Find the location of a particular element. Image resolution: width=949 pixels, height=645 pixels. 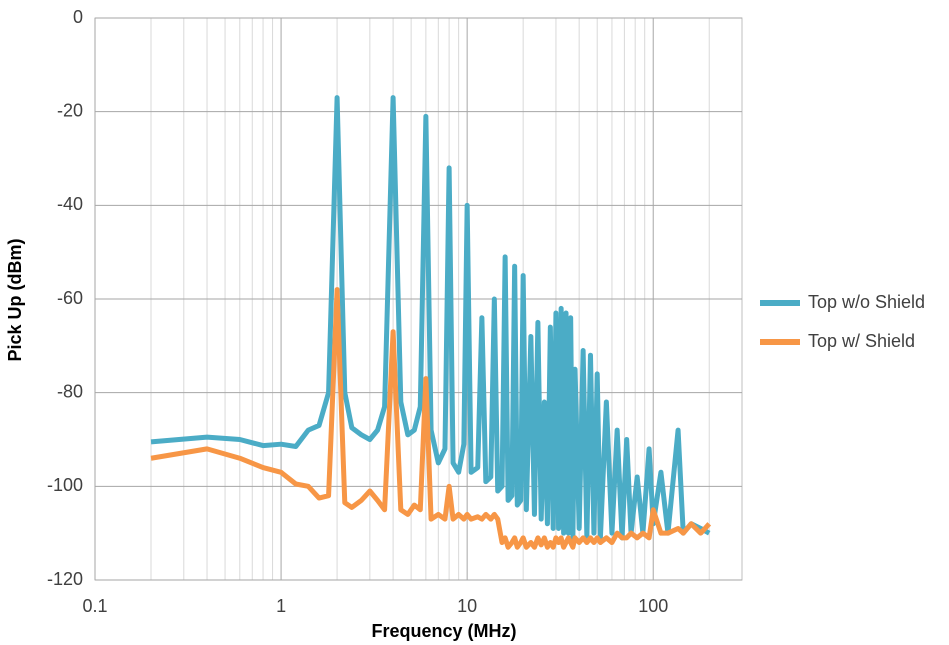

y-tick-label: -100 is located at coordinates (65, 485).